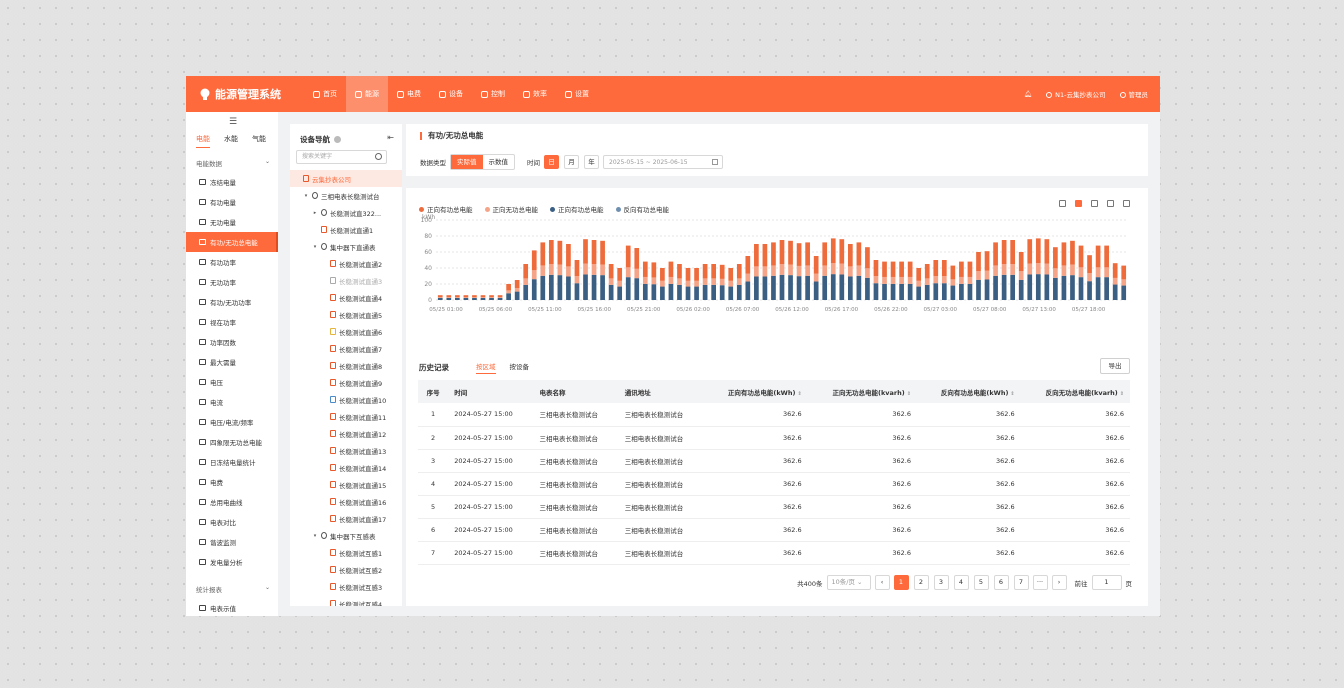  What do you see at coordinates (232, 182) in the screenshot?
I see `sidebar-item: 冻结电量` at bounding box center [232, 182].